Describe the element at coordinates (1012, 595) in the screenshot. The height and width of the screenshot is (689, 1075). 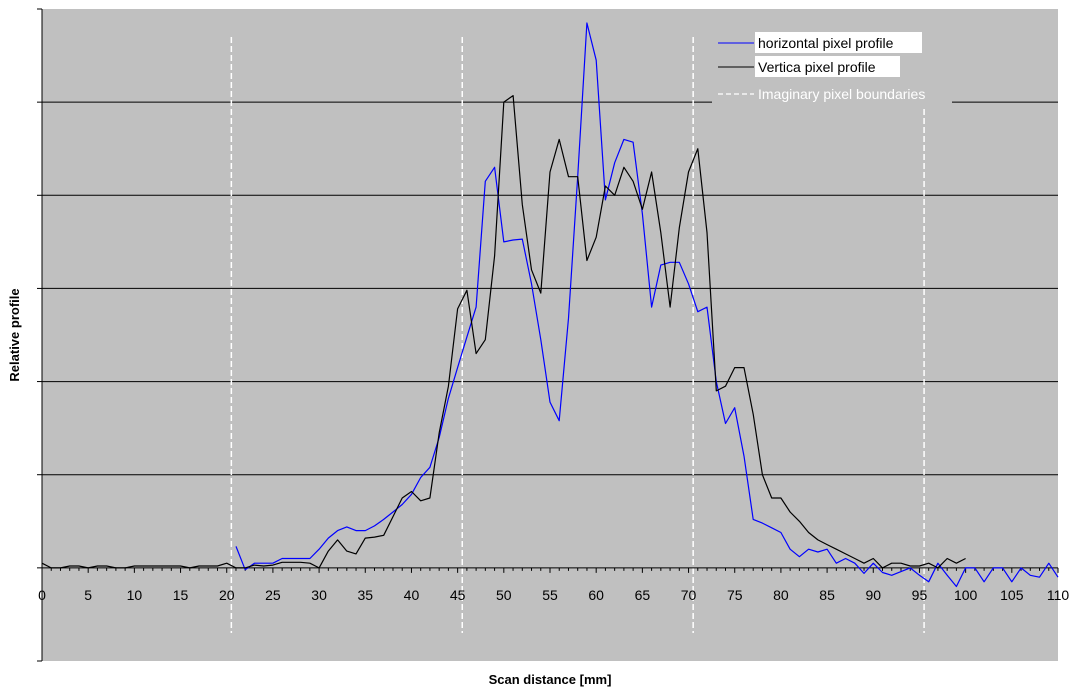
I see `x-tick-label-105: 105` at that location.